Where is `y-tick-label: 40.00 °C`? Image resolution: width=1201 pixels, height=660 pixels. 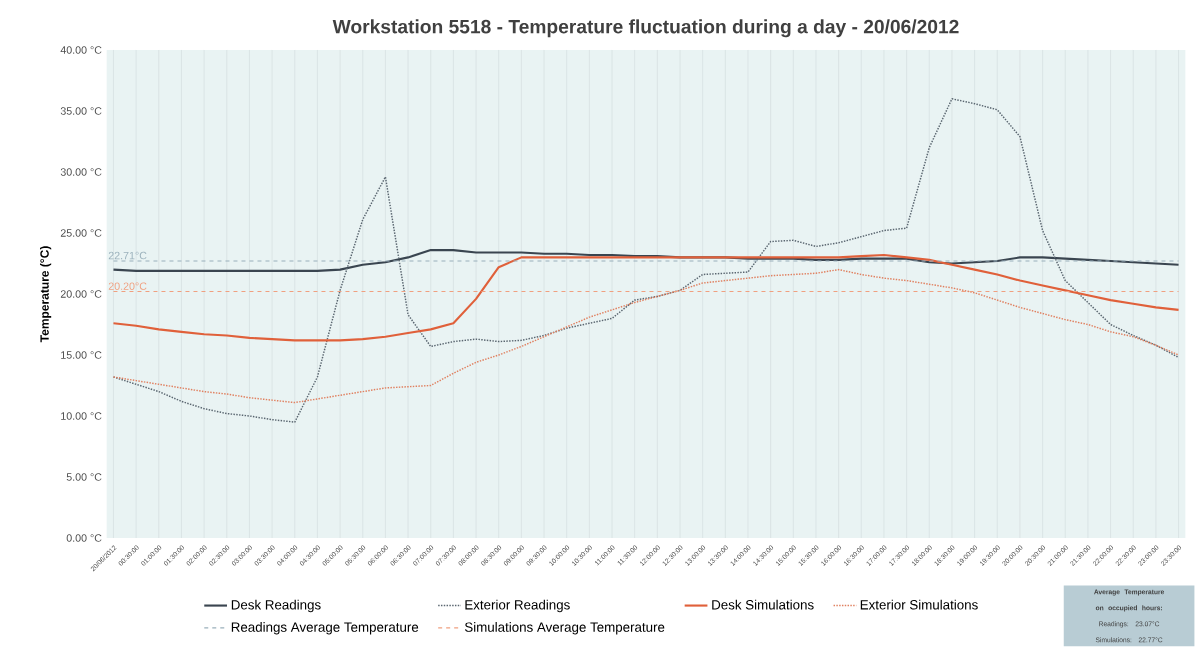 y-tick-label: 40.00 °C is located at coordinates (81, 50).